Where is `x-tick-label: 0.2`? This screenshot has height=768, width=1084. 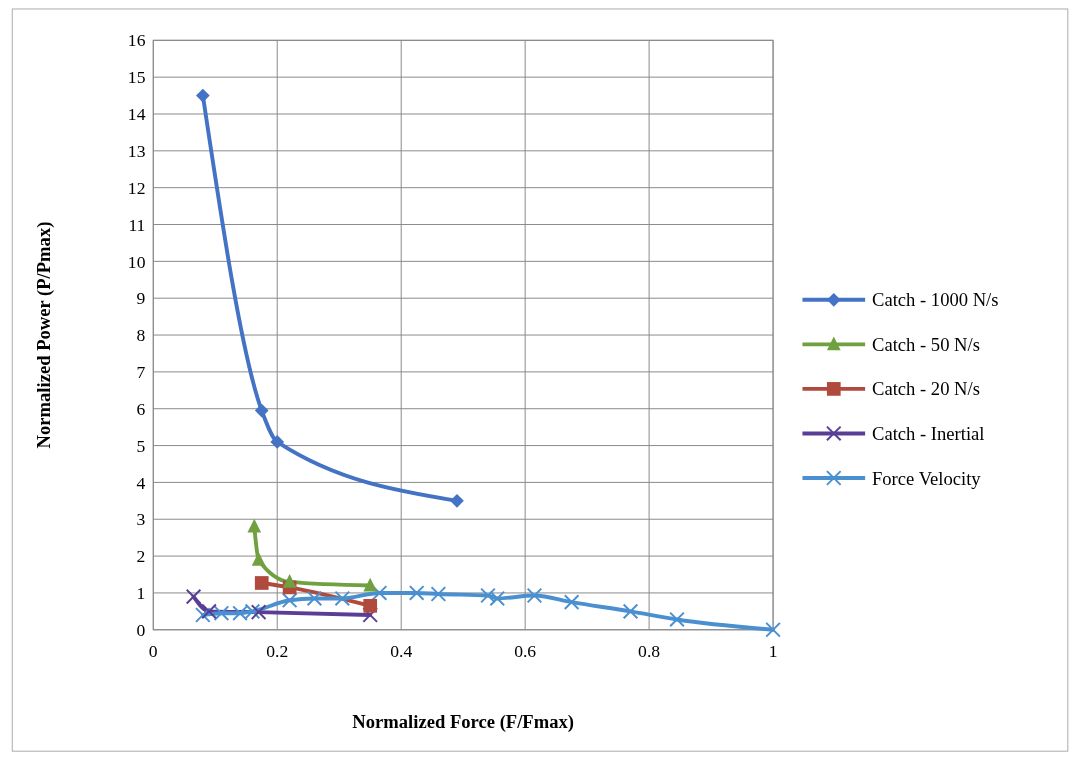
x-tick-label: 0.2 is located at coordinates (277, 651).